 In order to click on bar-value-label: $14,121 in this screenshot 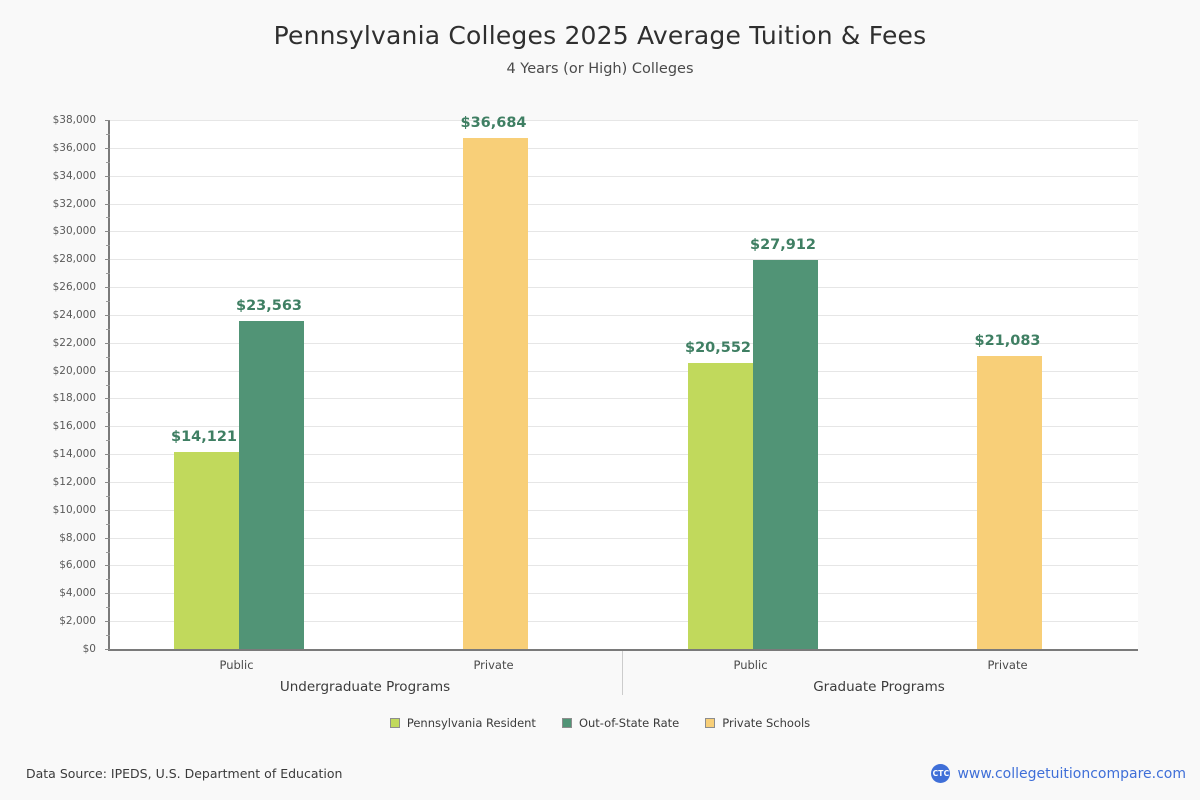, I will do `click(204, 437)`.